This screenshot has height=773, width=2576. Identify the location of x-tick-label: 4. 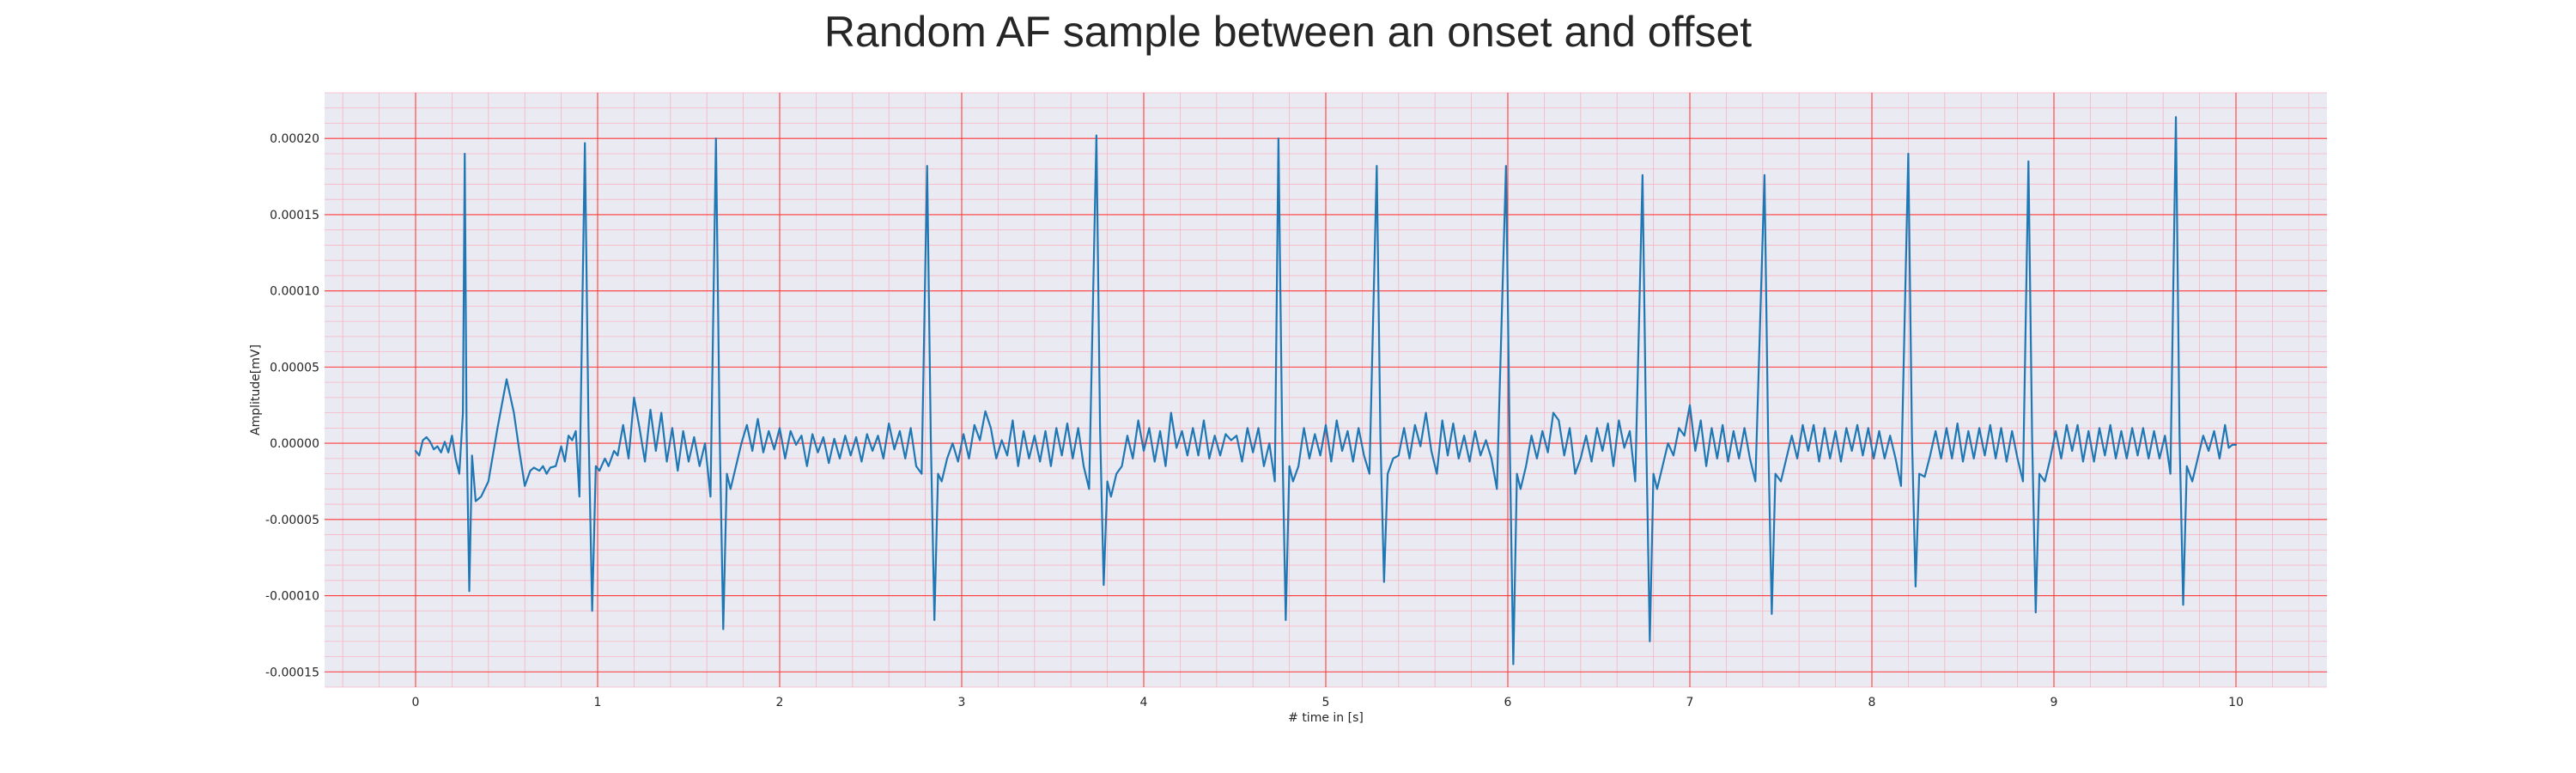
(1144, 702).